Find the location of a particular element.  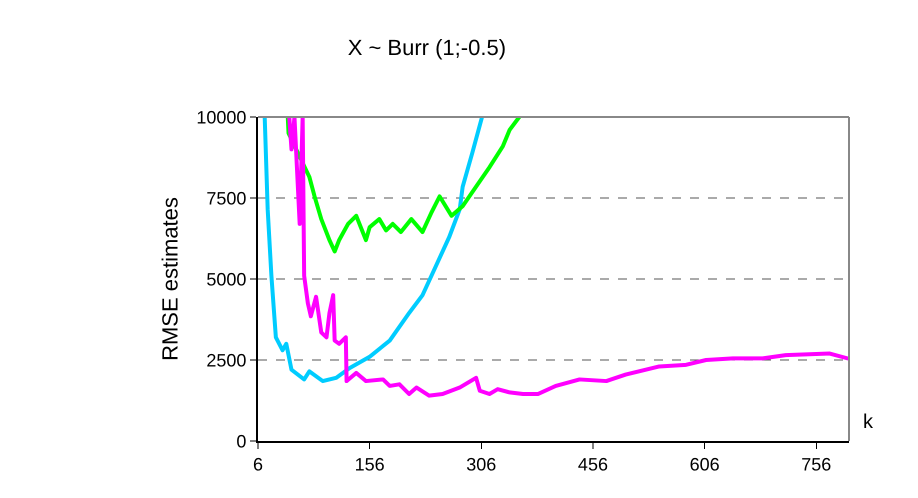

y-tick-label: 5000 is located at coordinates (226, 279).